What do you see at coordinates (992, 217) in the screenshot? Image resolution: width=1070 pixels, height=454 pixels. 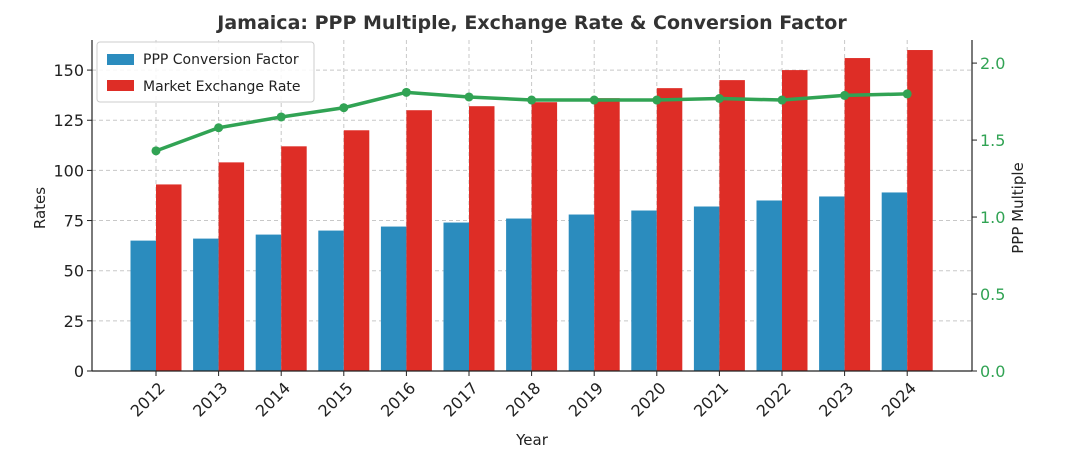 I see `tick-label-right: 1.0` at bounding box center [992, 217].